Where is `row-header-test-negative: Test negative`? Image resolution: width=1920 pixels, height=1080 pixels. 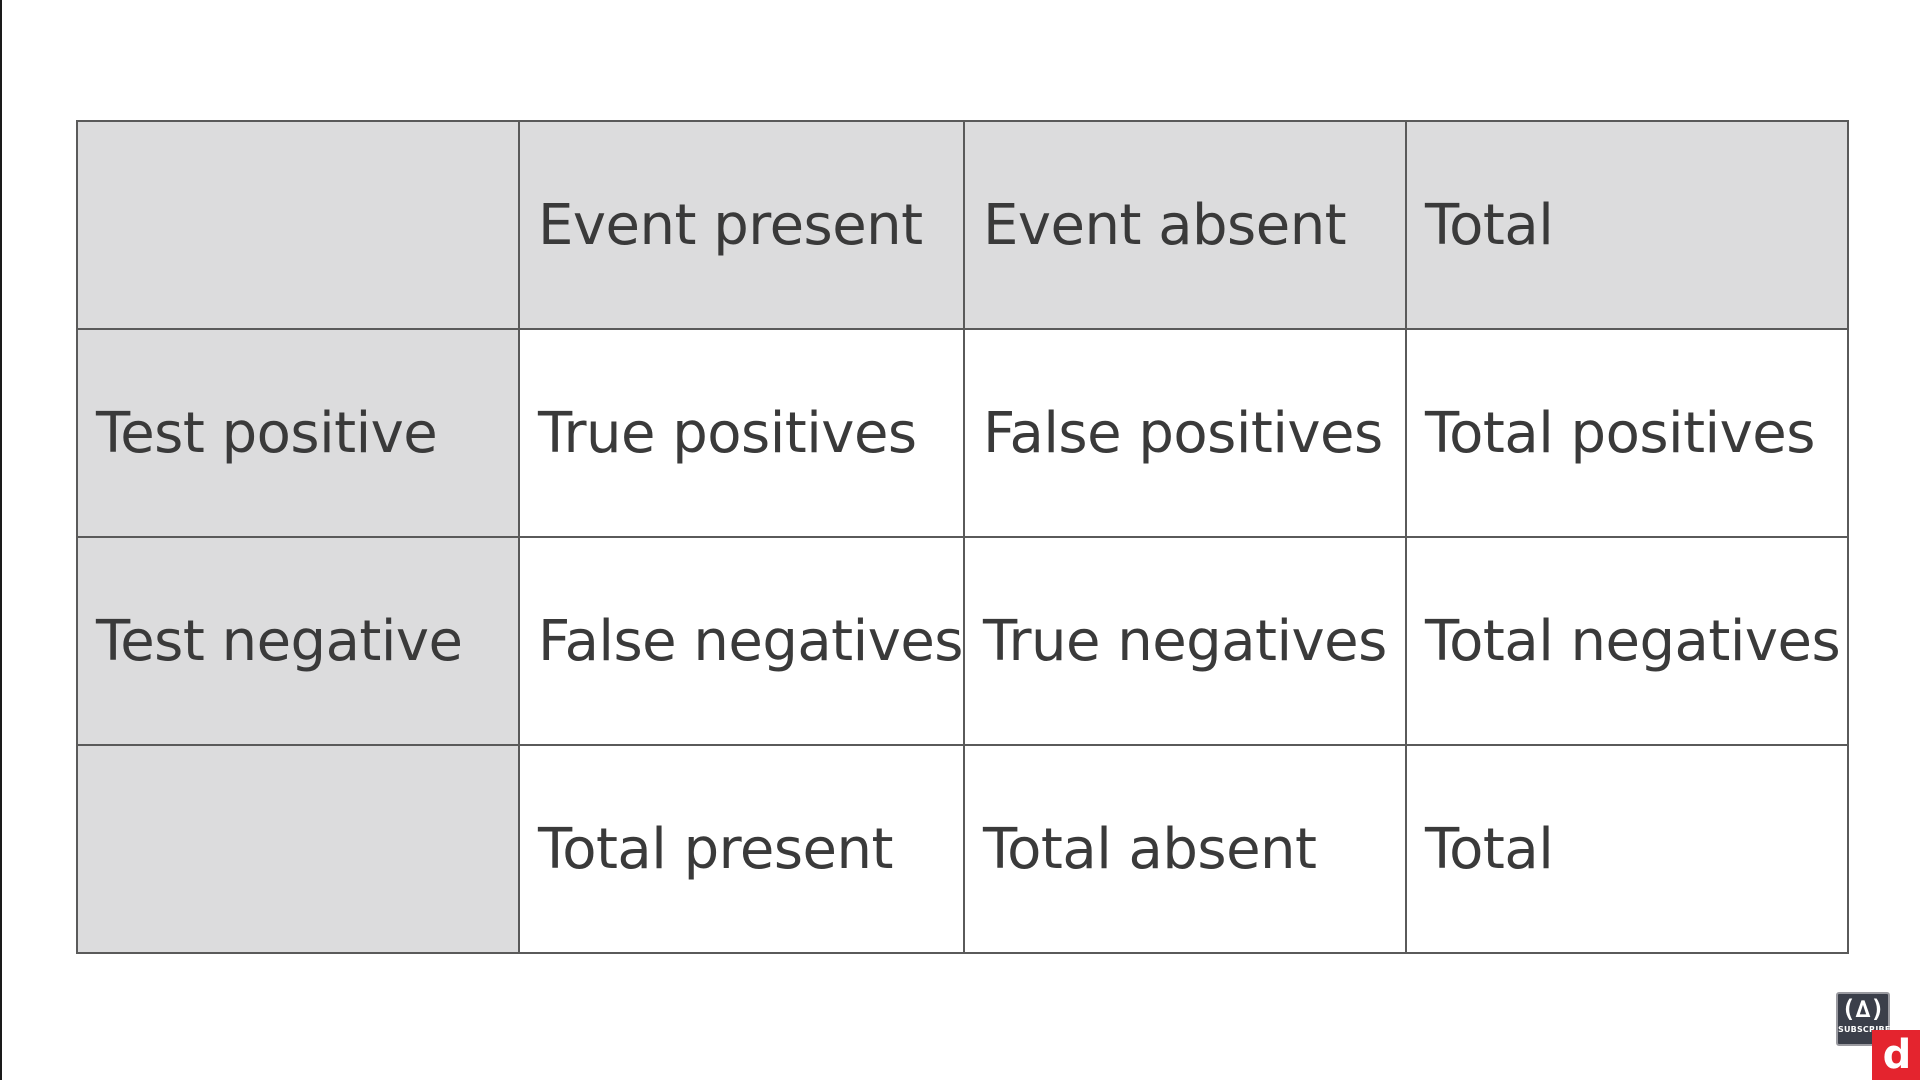
row-header-test-negative: Test negative is located at coordinates (298, 641).